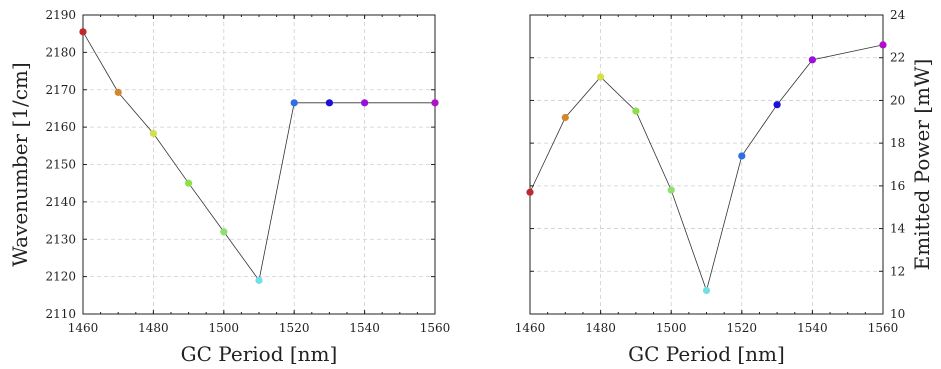  Describe the element at coordinates (60, 202) in the screenshot. I see `y-tick-label: 2140` at that location.